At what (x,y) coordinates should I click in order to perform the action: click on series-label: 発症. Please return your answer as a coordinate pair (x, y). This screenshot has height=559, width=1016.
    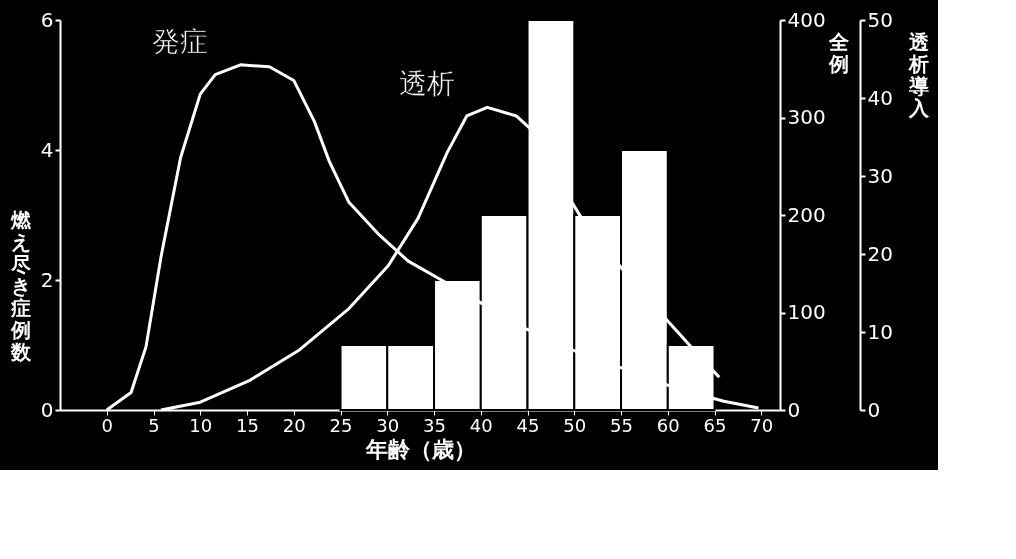
    Looking at the image, I should click on (180, 41).